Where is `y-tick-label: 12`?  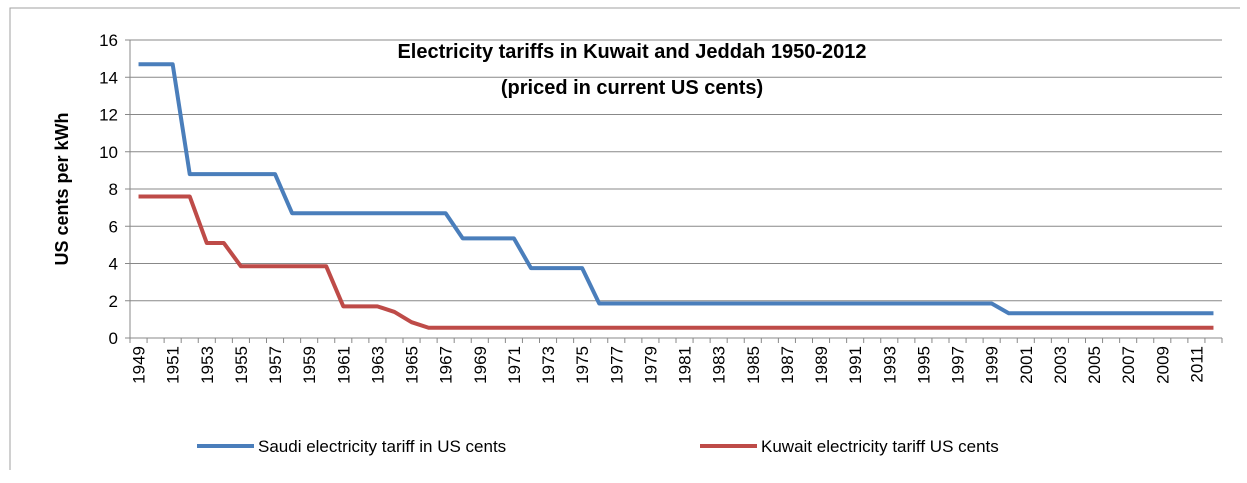 y-tick-label: 12 is located at coordinates (108, 115).